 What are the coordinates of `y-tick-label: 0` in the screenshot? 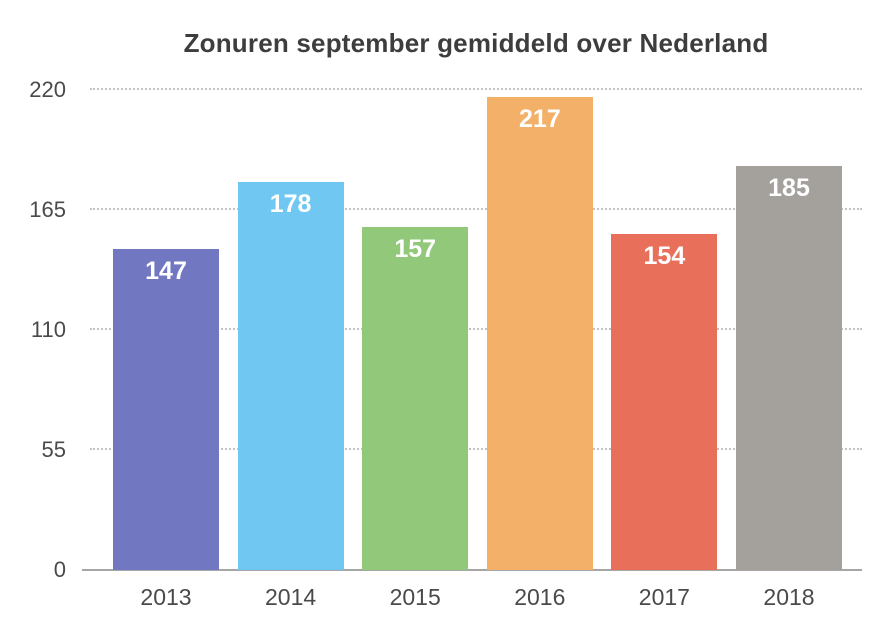 It's located at (59, 569).